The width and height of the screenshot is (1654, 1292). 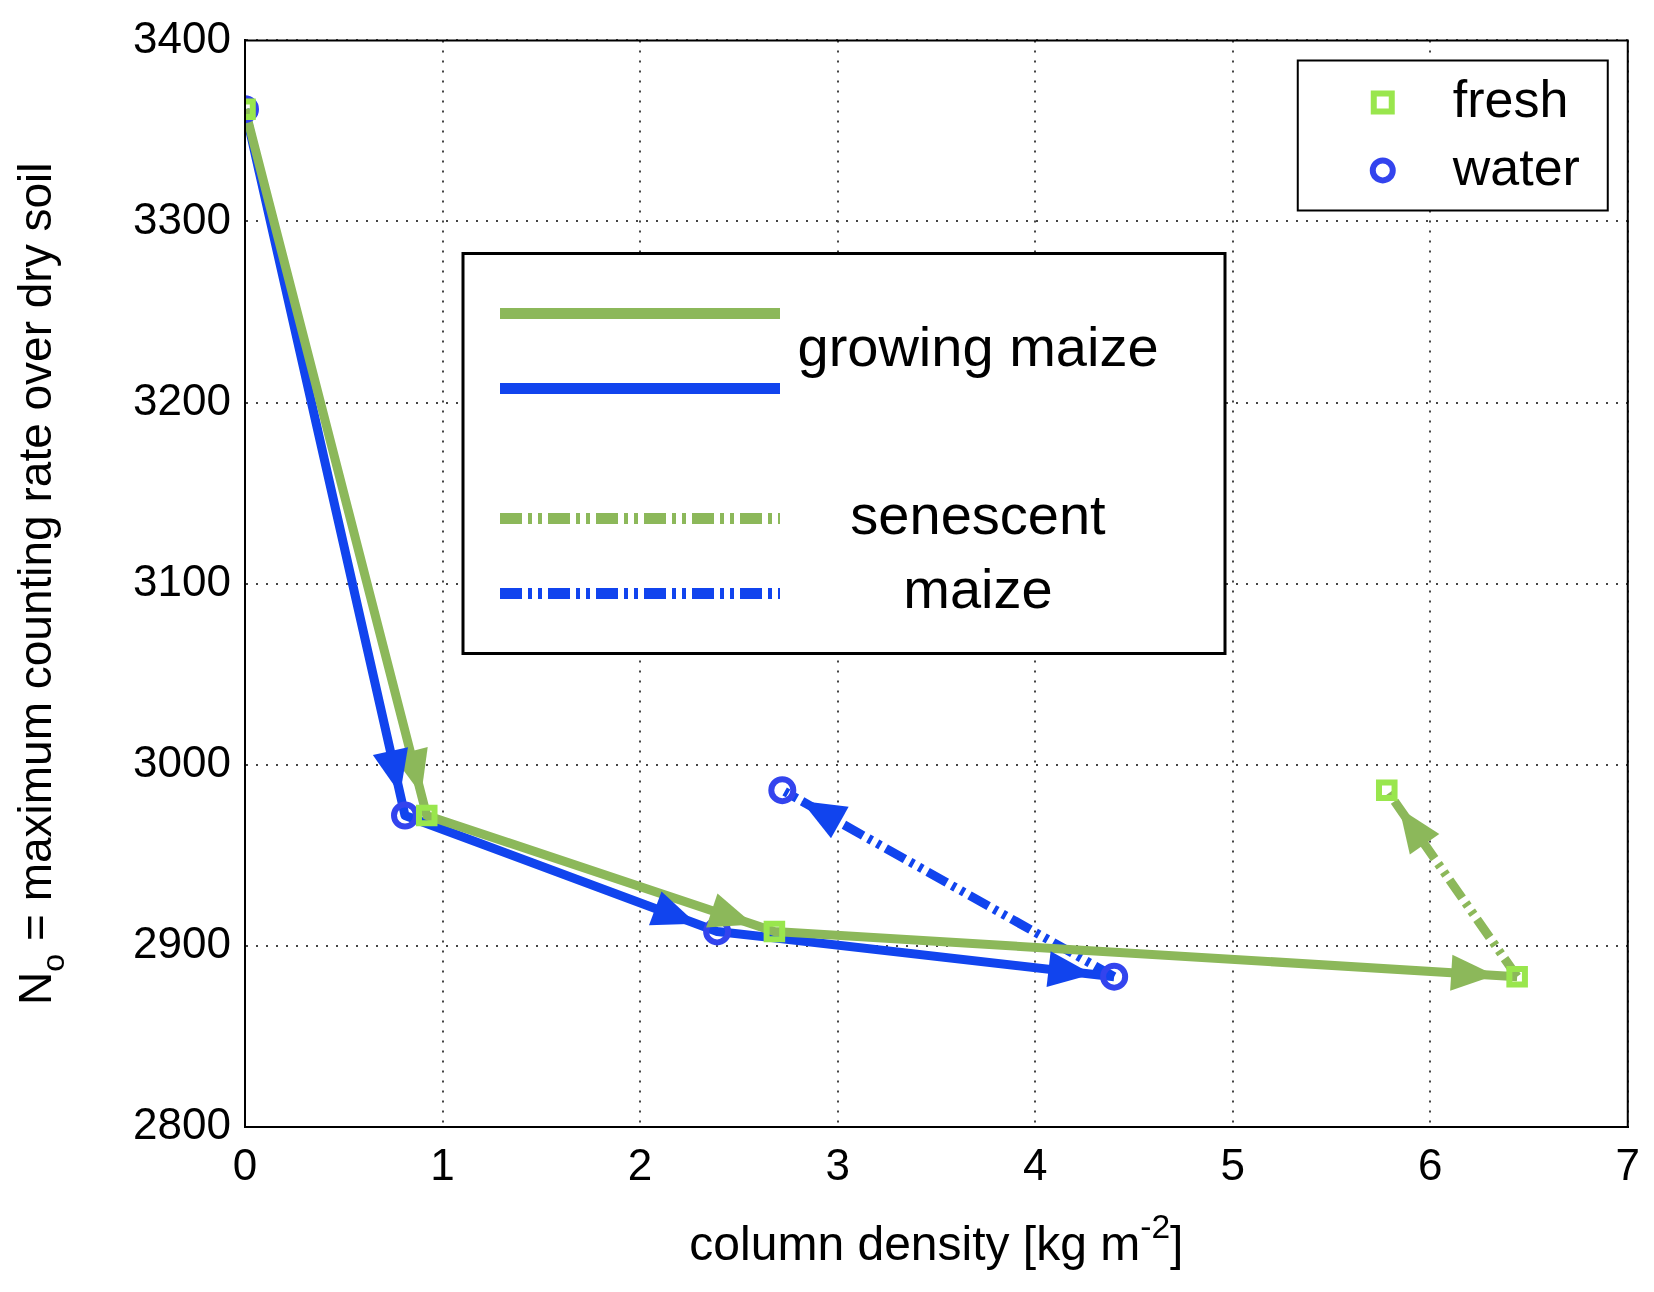 What do you see at coordinates (1035, 1164) in the screenshot?
I see `x-tick-label: 4` at bounding box center [1035, 1164].